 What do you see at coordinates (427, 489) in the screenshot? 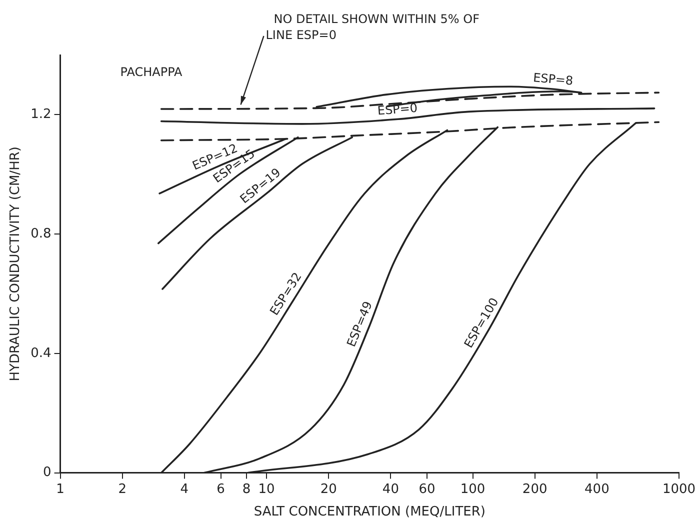
I see `x-tick-label: 60` at bounding box center [427, 489].